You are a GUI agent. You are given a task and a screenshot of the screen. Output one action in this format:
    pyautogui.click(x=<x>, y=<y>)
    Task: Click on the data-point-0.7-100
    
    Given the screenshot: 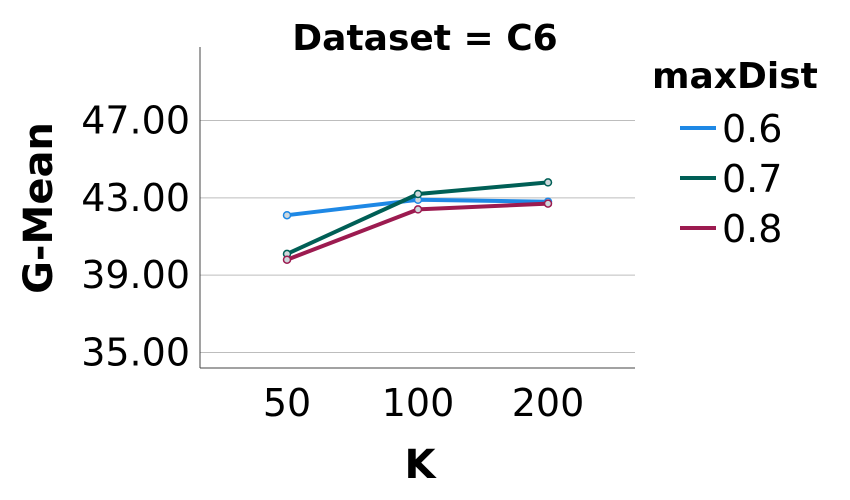 What is the action you would take?
    pyautogui.click(x=418, y=194)
    